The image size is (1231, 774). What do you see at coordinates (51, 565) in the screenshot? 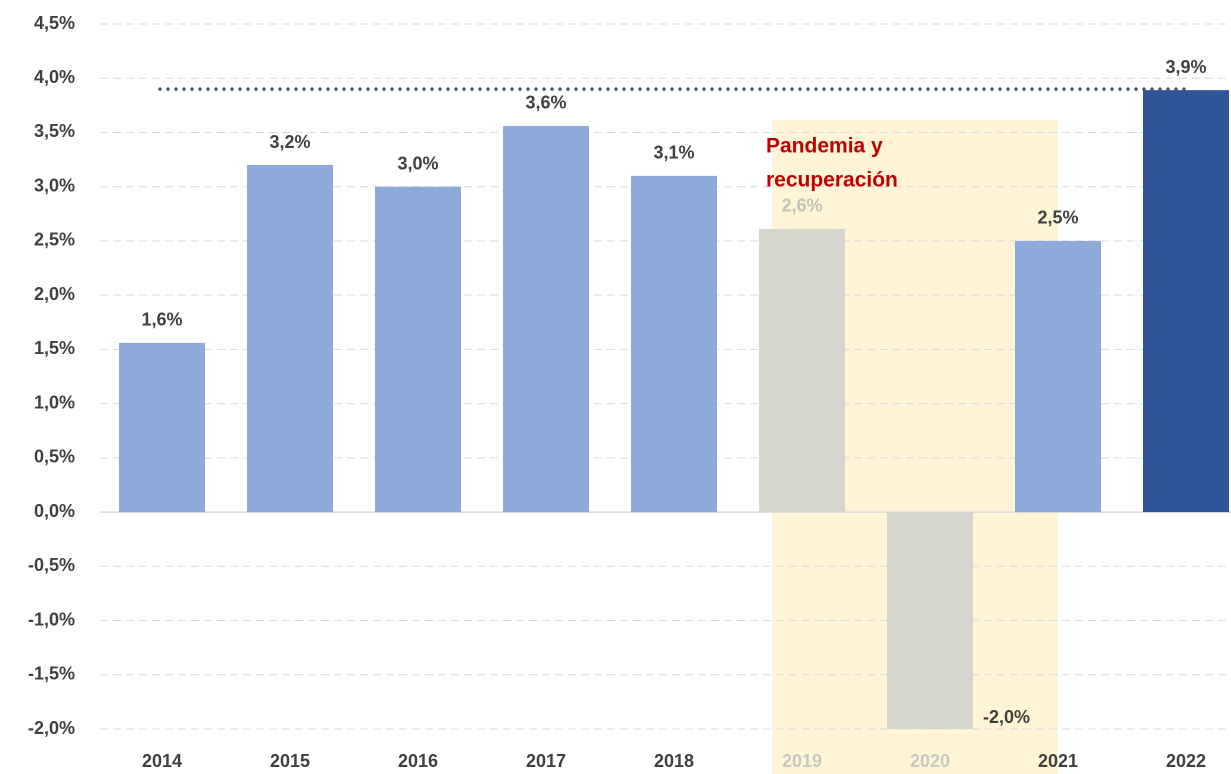
I see `y-tick-label: -0,5%` at bounding box center [51, 565].